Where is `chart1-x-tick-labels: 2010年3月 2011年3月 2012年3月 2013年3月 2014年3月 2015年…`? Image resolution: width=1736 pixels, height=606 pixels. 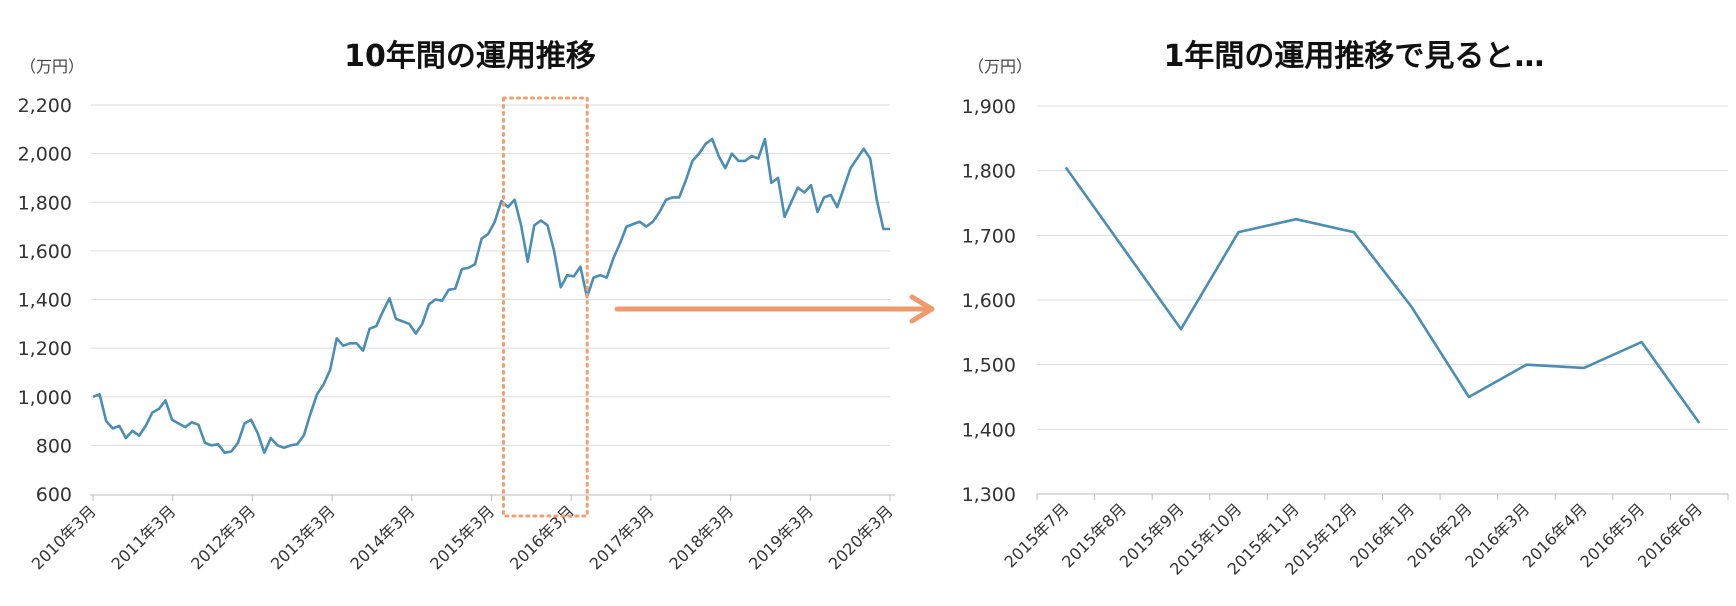
chart1-x-tick-labels: 2010年3月 2011年3月 2012年3月 2013年3月 2014年3月 2015年… is located at coordinates (462, 534).